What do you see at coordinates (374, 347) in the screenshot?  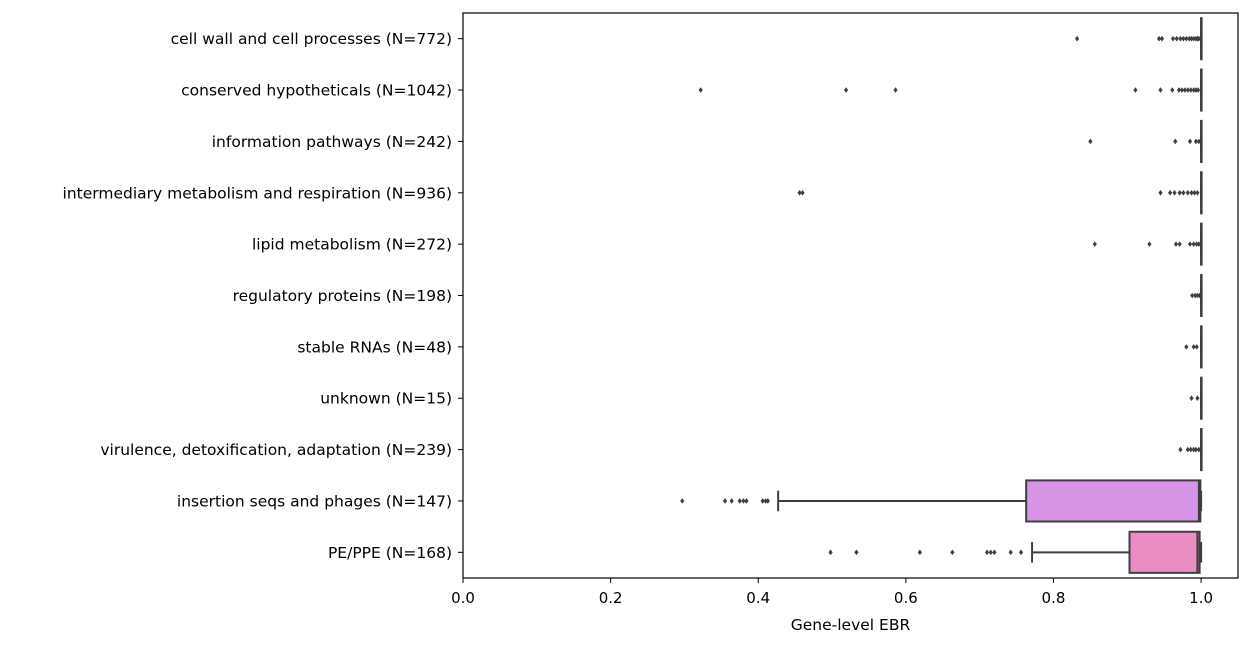 I see `category-label: stable RNAs (N=48)` at bounding box center [374, 347].